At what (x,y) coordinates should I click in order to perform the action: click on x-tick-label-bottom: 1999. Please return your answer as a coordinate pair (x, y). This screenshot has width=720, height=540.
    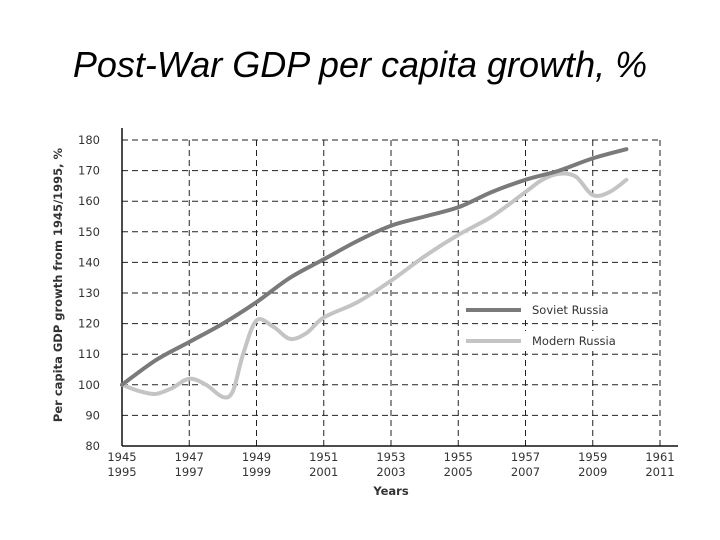
    Looking at the image, I should click on (256, 472).